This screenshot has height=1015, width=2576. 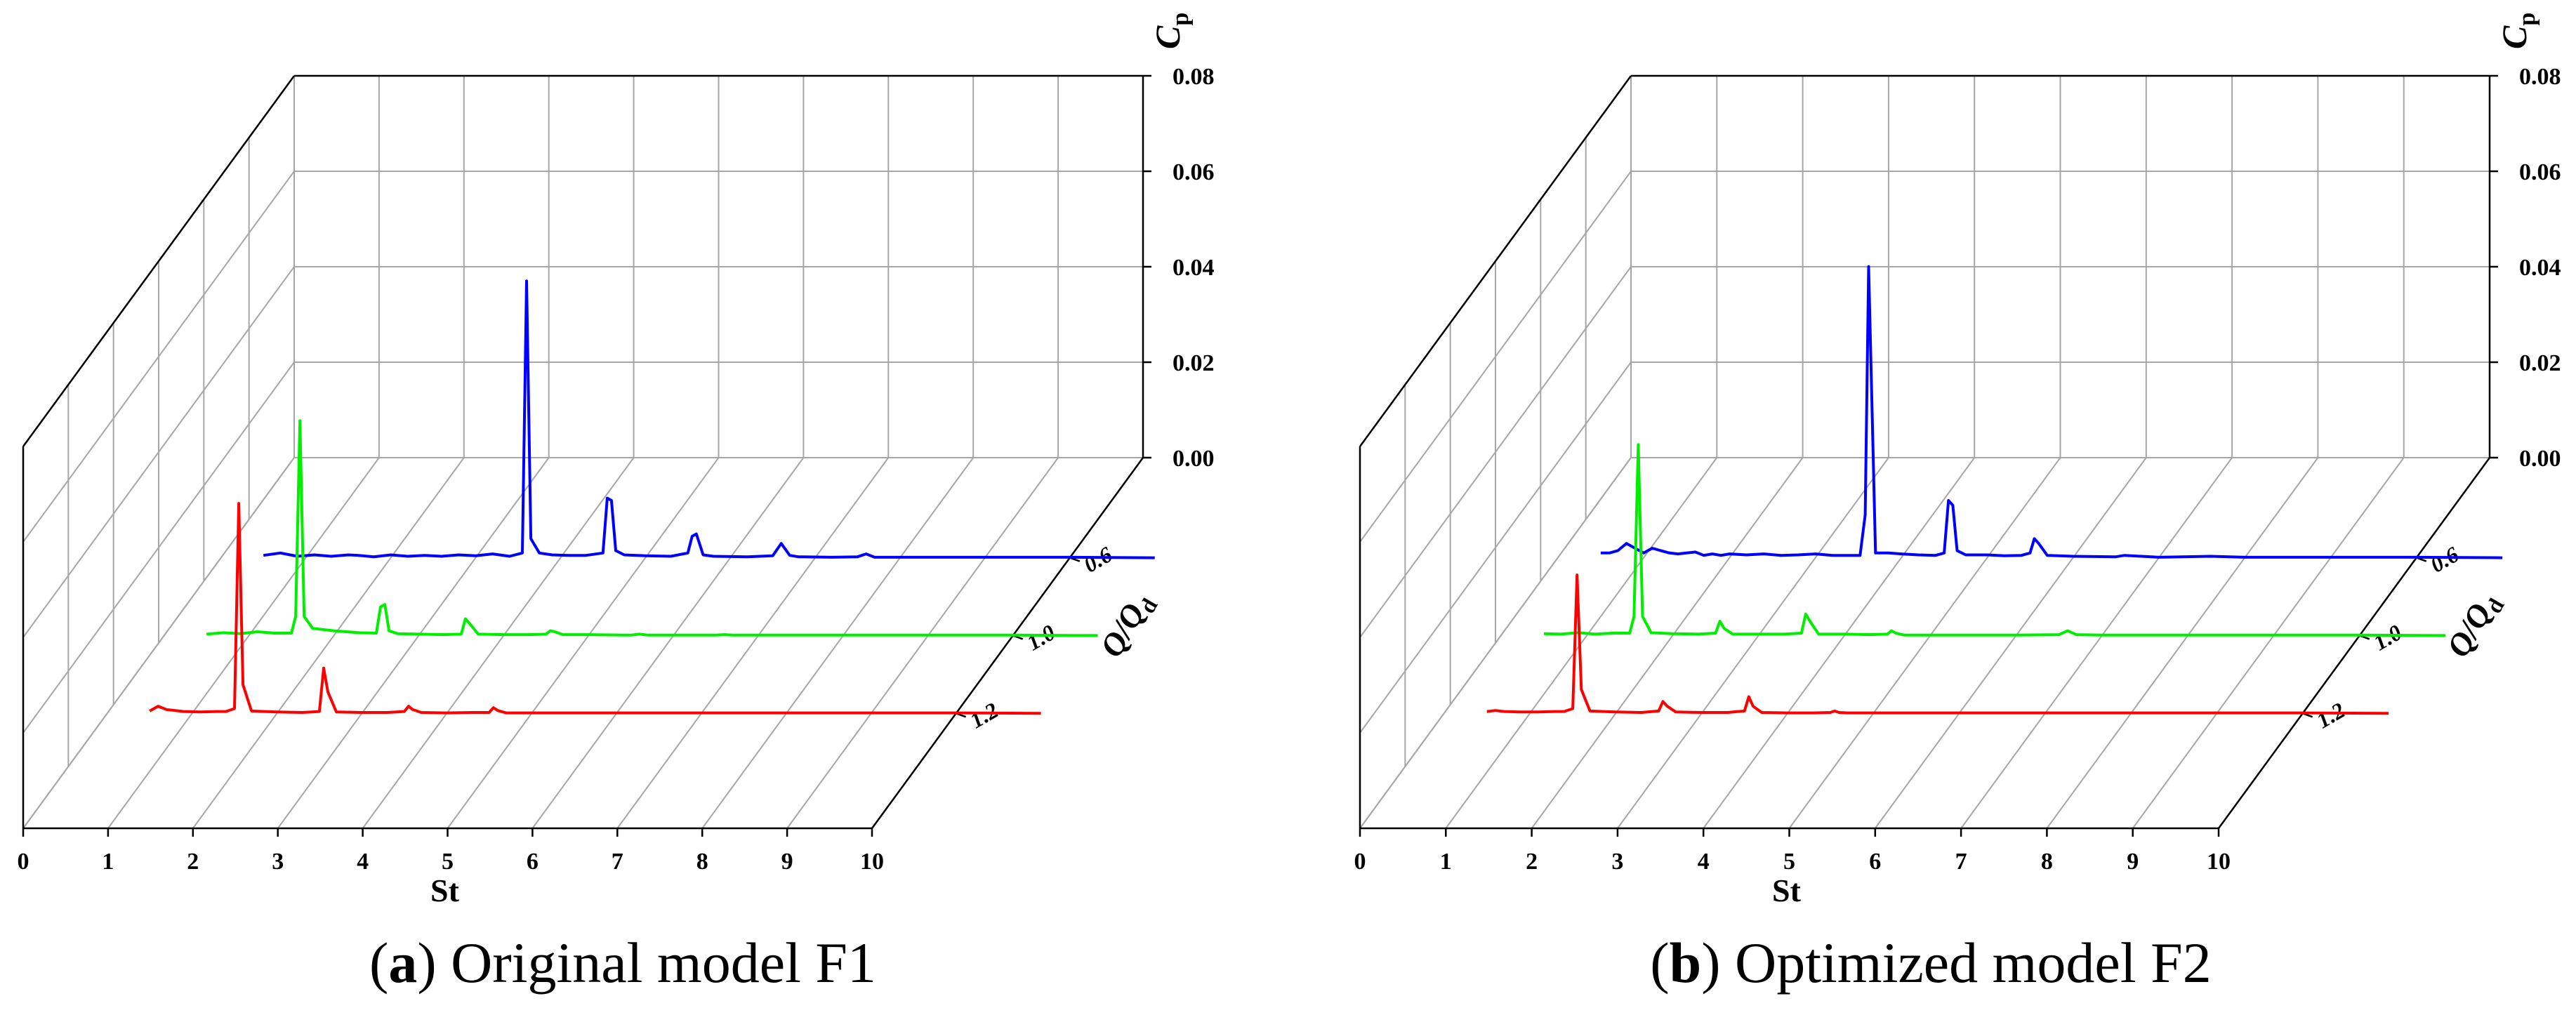 I want to click on panel-b-caption: (b) Optimized model F2, so click(x=1931, y=963).